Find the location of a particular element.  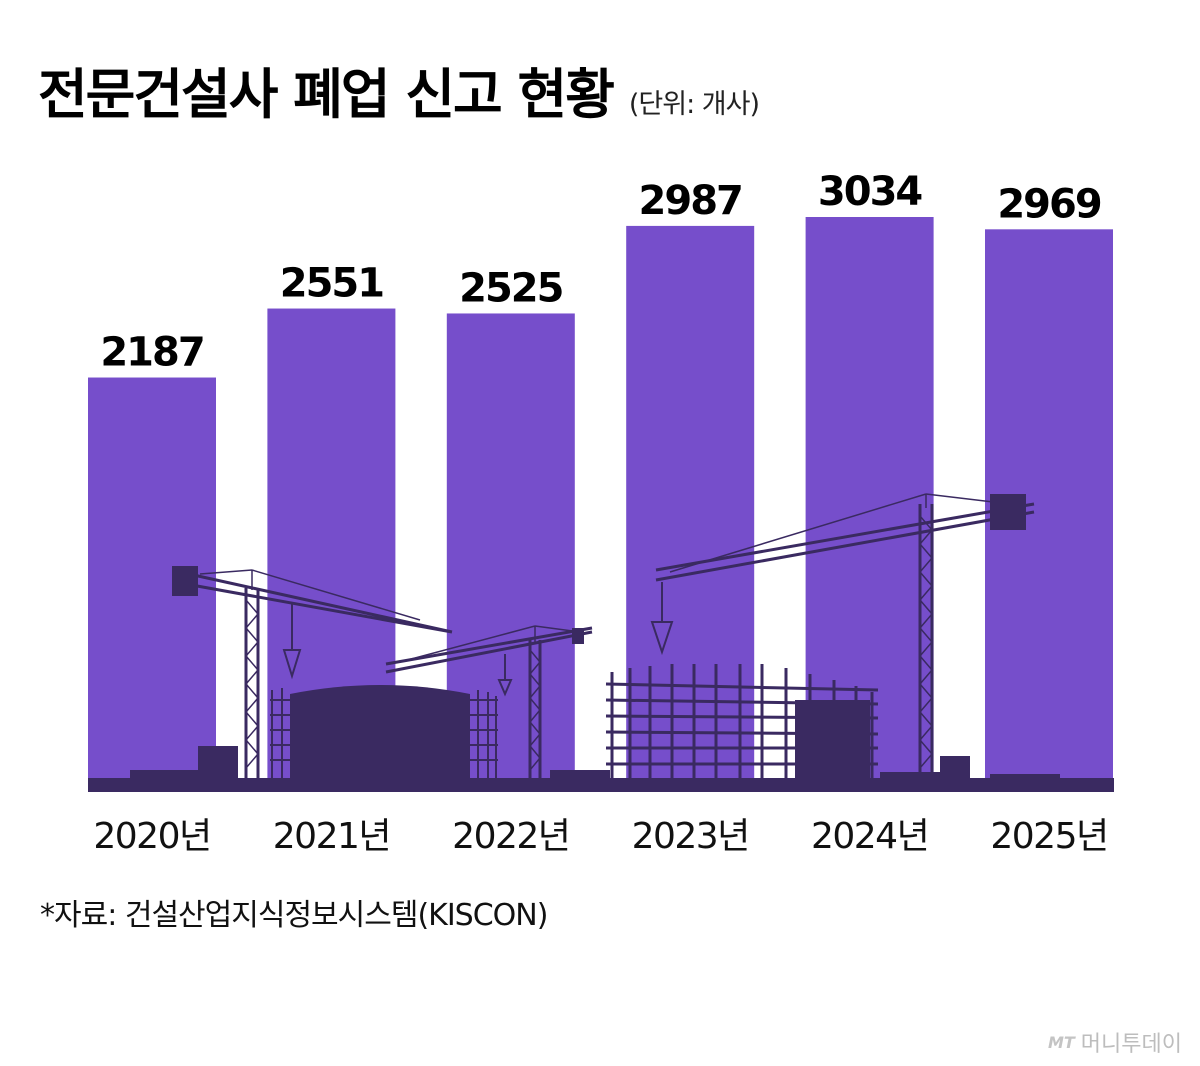

source-note: *자료: 건설산업지식정보시스템(KISCON) is located at coordinates (294, 915).